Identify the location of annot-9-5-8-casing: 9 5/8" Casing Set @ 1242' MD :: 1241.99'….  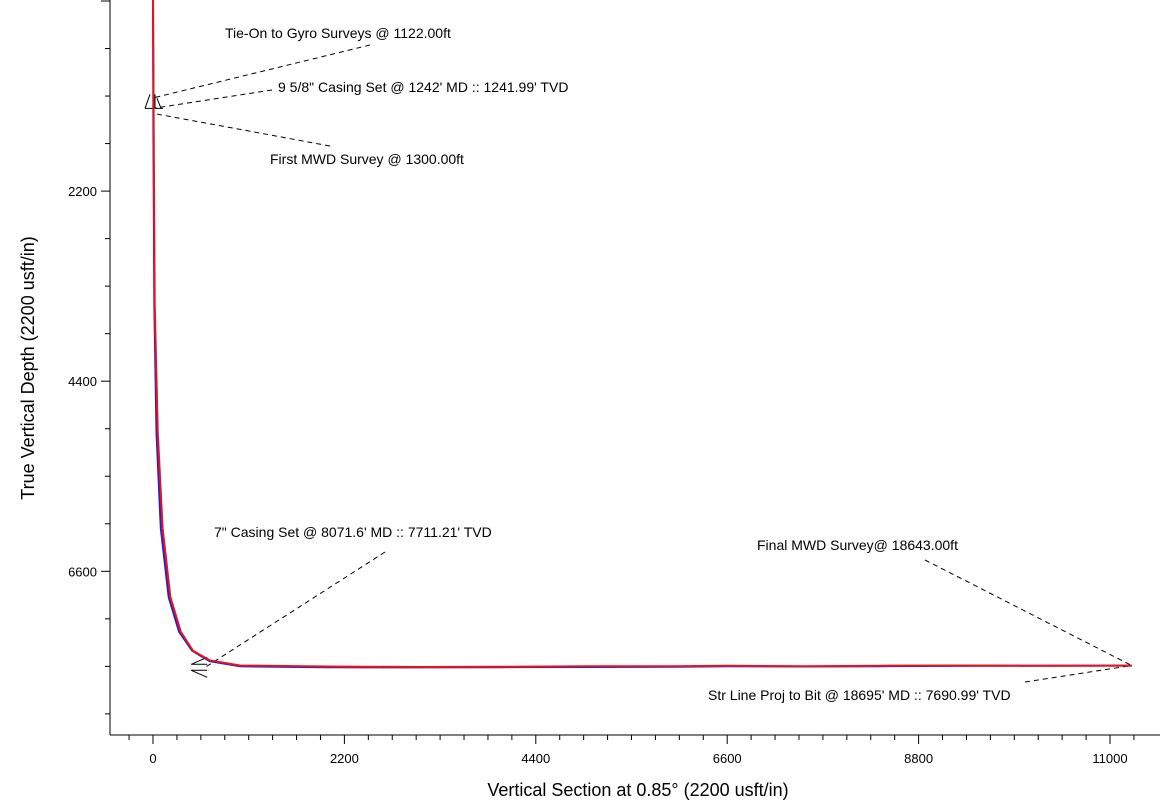
(423, 87).